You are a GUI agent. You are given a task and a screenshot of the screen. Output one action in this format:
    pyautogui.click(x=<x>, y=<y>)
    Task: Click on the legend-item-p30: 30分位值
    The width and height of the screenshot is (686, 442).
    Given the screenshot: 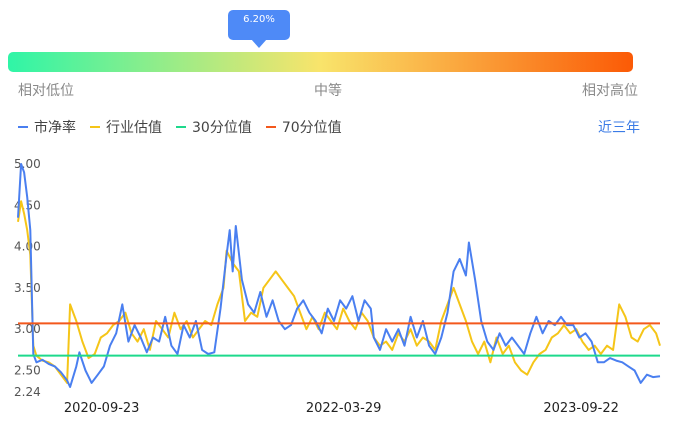 What is the action you would take?
    pyautogui.click(x=214, y=127)
    